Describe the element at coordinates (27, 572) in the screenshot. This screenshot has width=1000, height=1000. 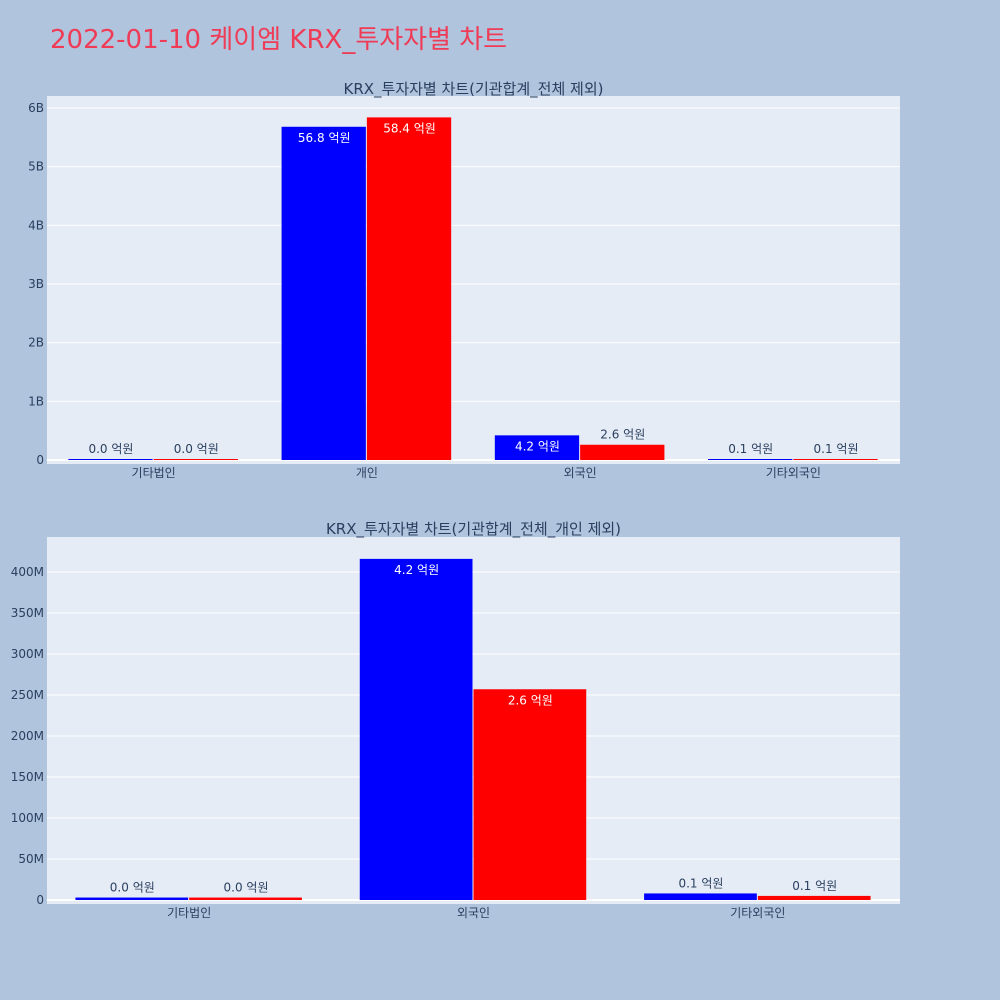
I see `y-tick-label: 400M` at that location.